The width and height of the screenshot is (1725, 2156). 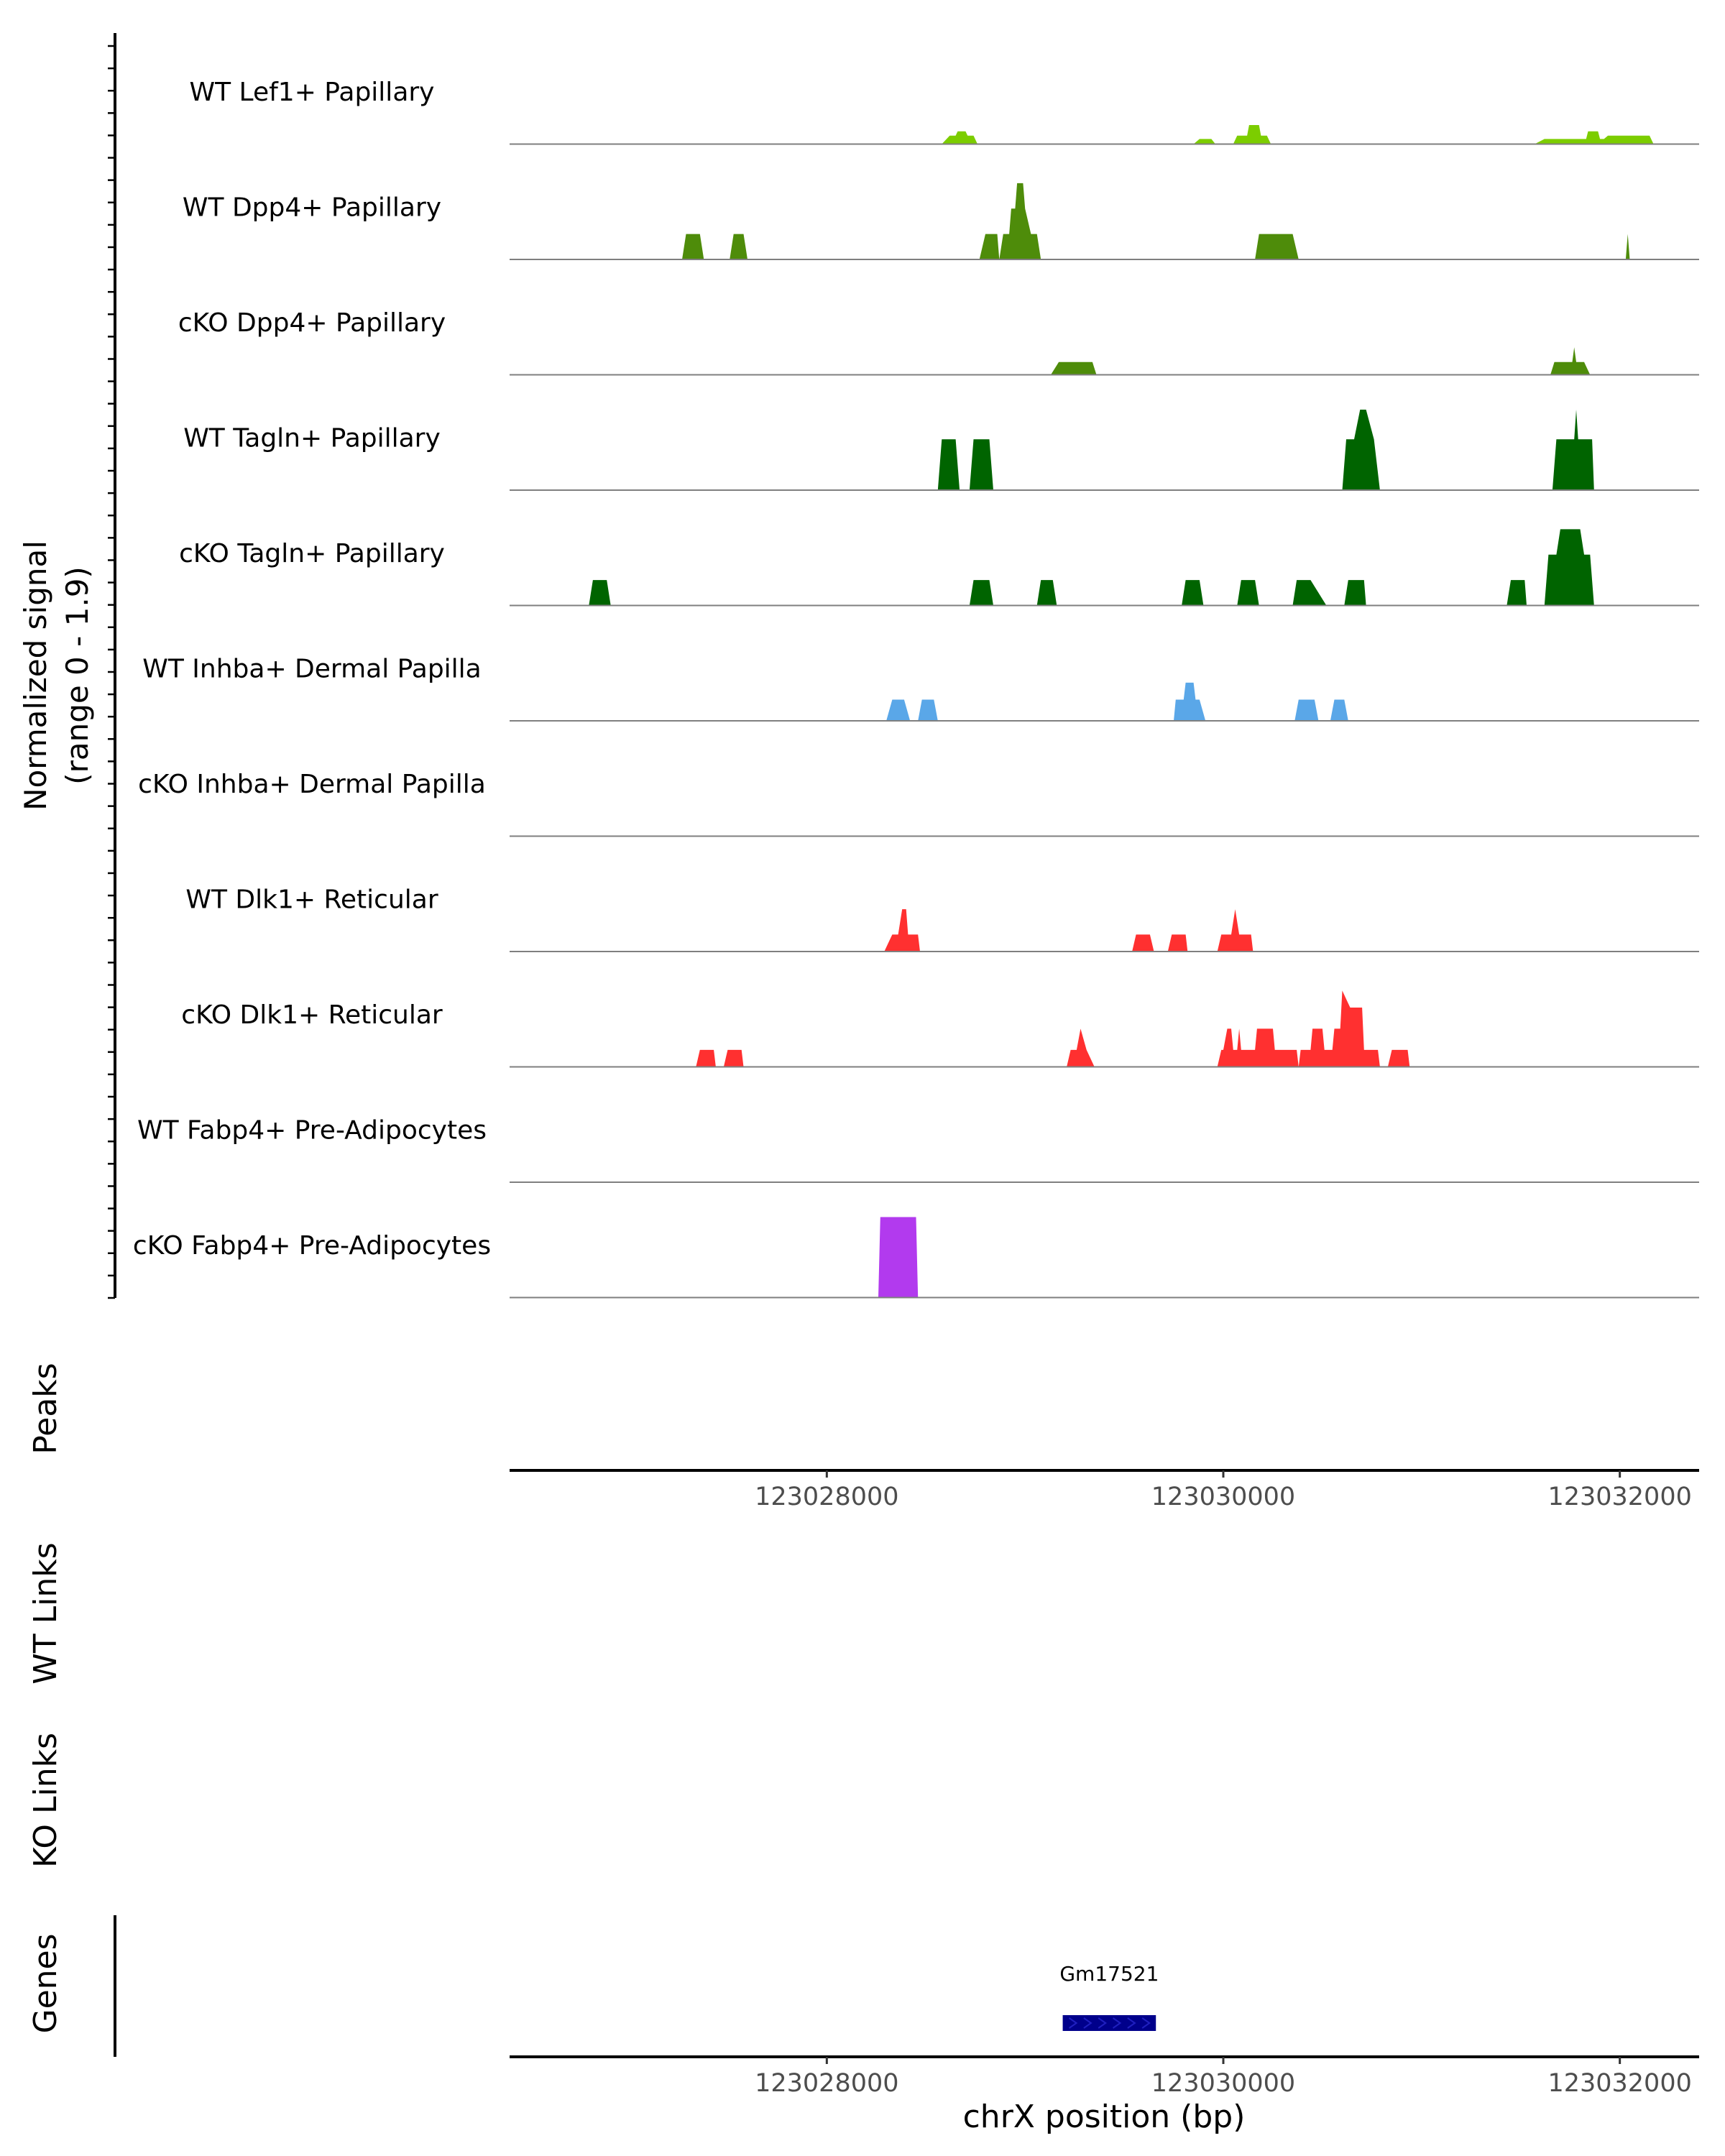 What do you see at coordinates (311, 900) in the screenshot?
I see `track-label: WT Dlk1+ Reticular` at bounding box center [311, 900].